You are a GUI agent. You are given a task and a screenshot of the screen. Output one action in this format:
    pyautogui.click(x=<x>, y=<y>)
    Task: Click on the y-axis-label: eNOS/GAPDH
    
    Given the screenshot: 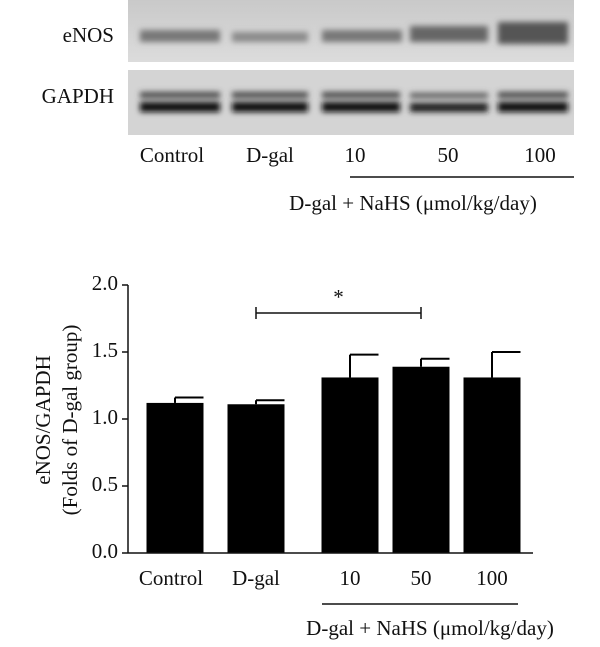 What is the action you would take?
    pyautogui.click(x=43, y=420)
    